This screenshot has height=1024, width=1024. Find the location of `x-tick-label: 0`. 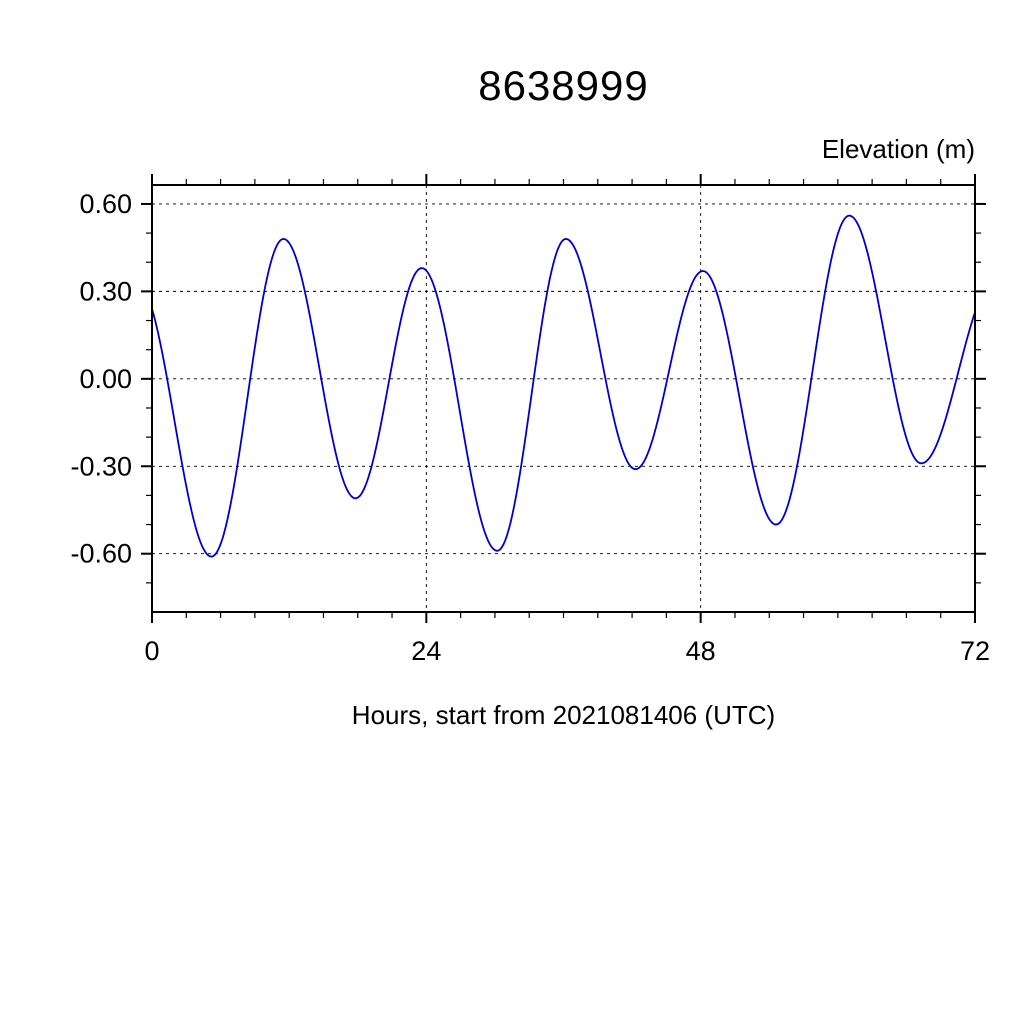

x-tick-label: 0 is located at coordinates (151, 651).